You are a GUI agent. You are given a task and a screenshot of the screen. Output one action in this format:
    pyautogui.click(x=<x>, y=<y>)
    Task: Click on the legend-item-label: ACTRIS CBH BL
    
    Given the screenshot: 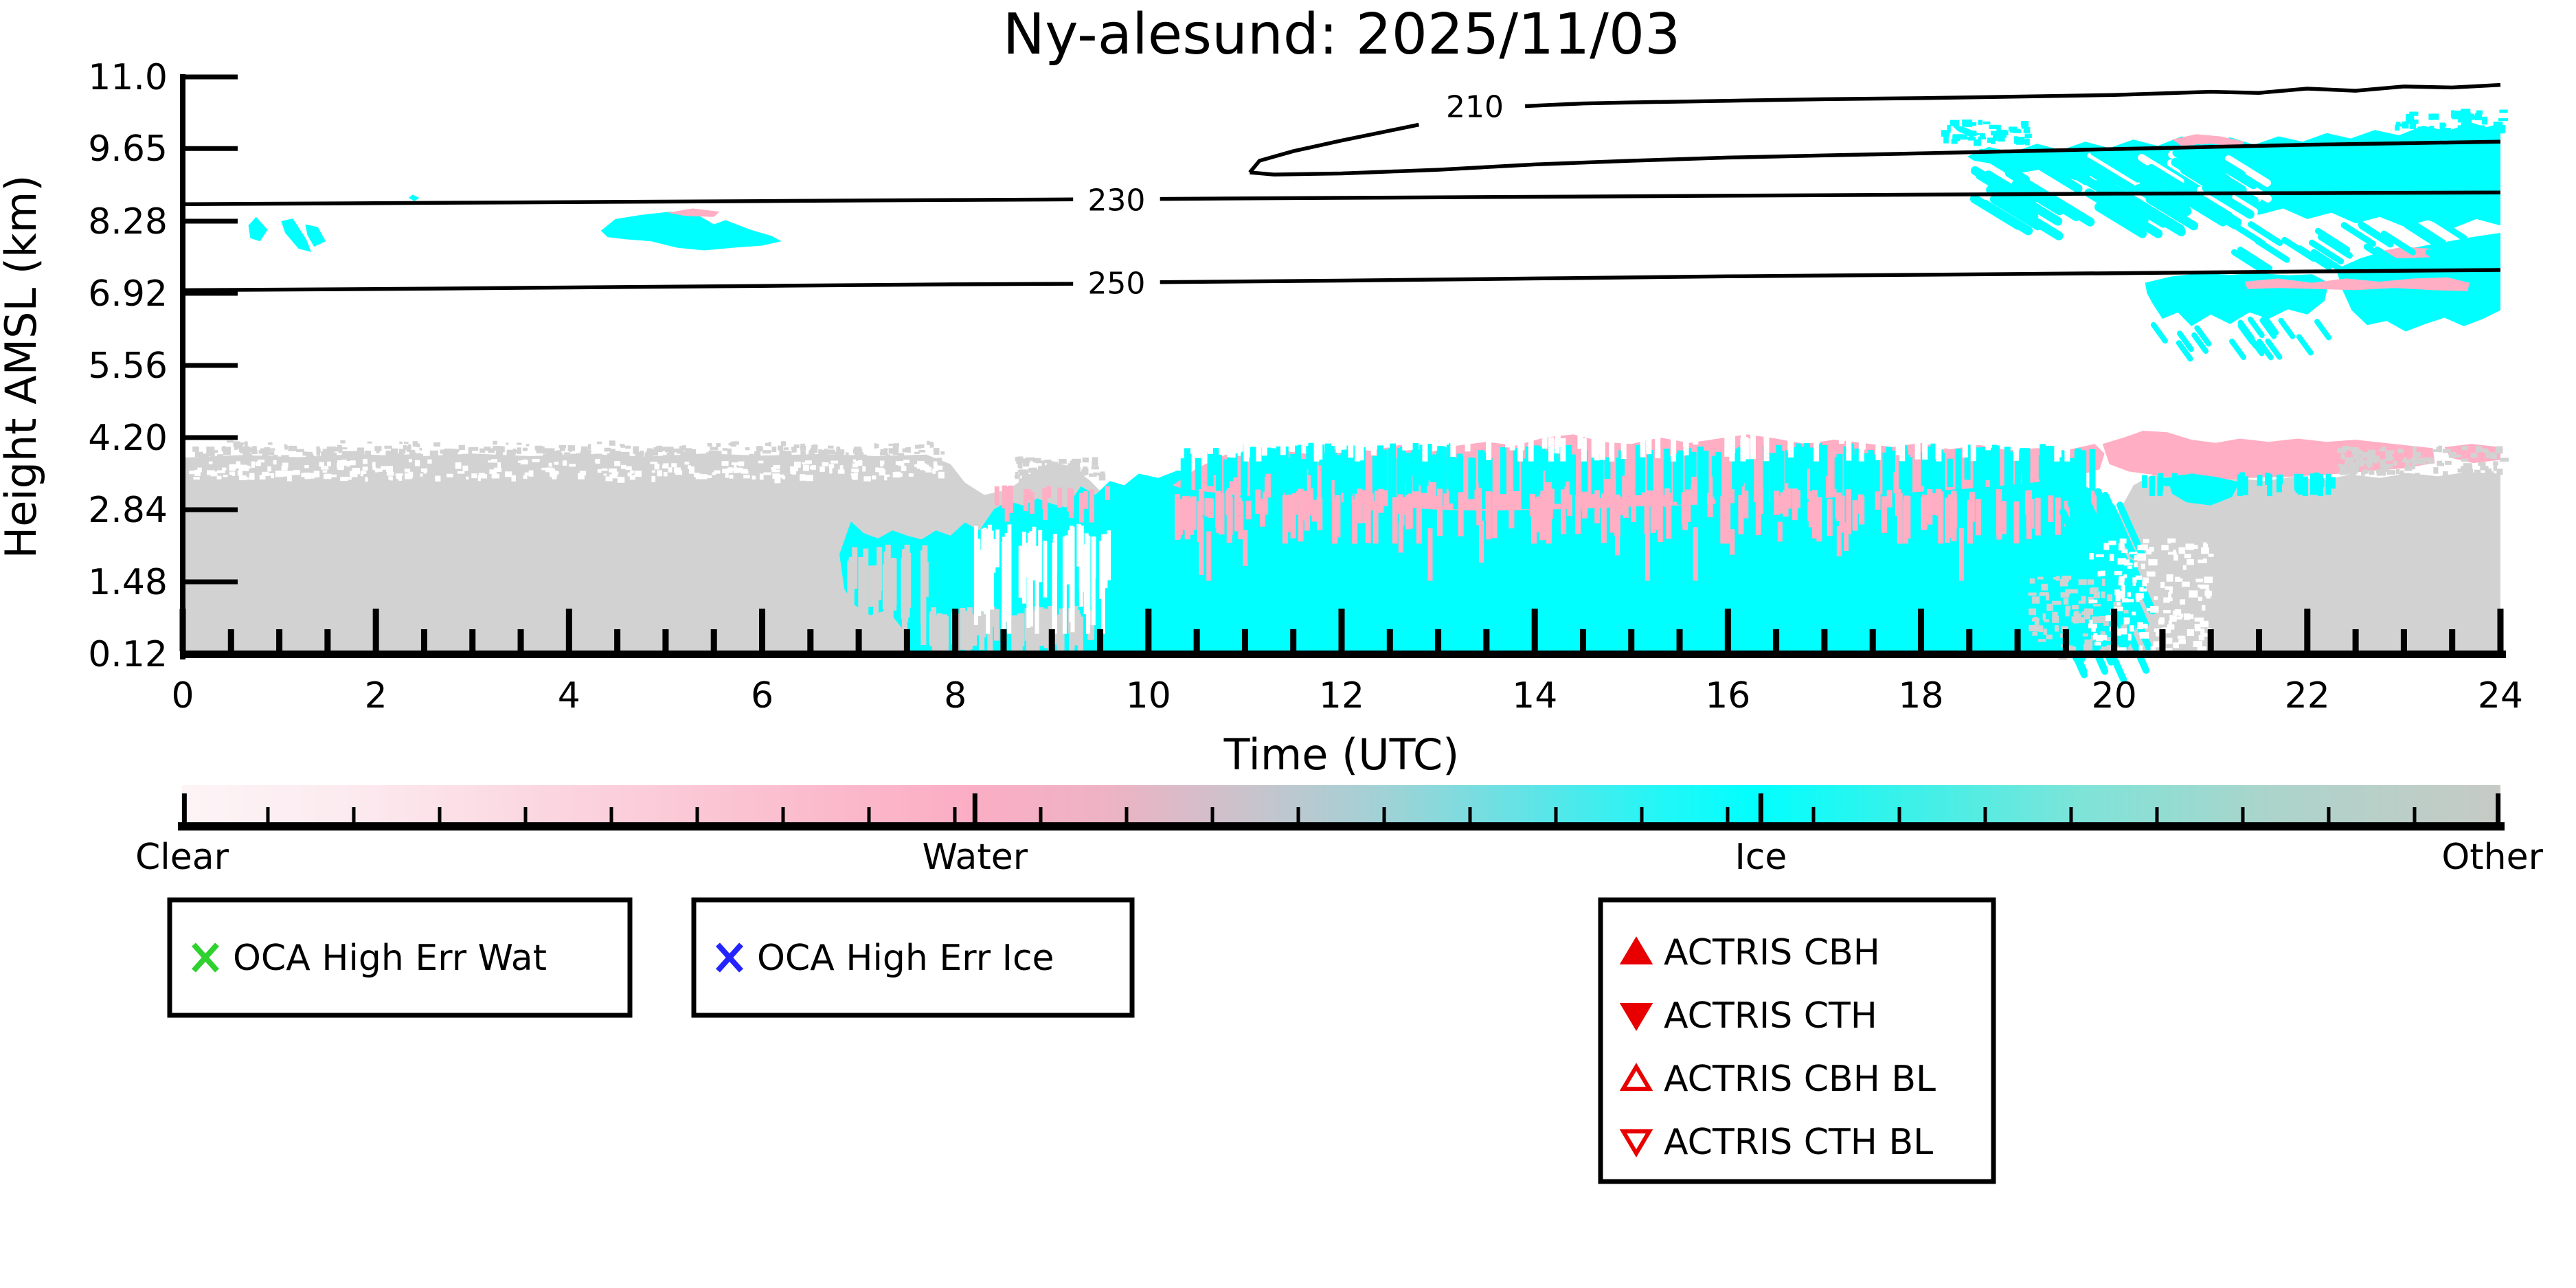 What is the action you would take?
    pyautogui.click(x=1800, y=1079)
    